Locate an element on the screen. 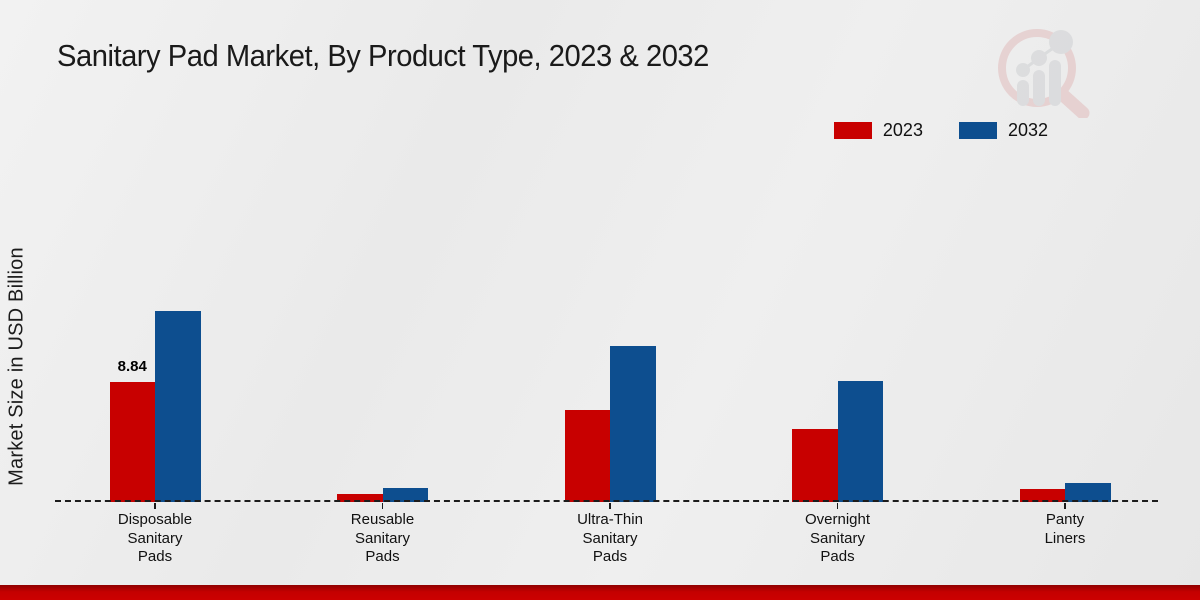 This screenshot has width=1200, height=600. growth-line-icon is located at coordinates (1031, 64).